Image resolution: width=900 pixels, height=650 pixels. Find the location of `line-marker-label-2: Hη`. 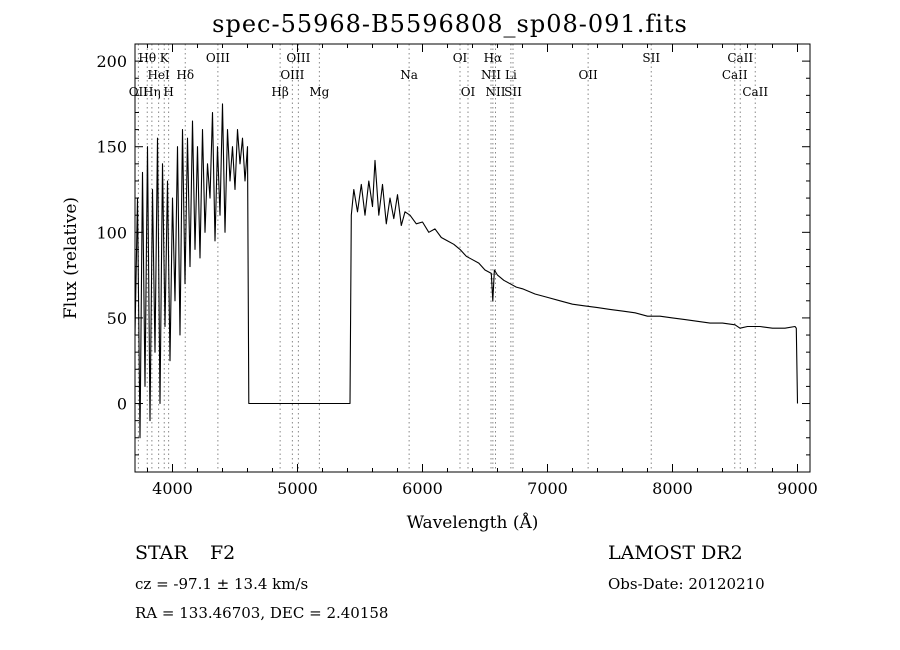

line-marker-label-2: Hη is located at coordinates (152, 92).